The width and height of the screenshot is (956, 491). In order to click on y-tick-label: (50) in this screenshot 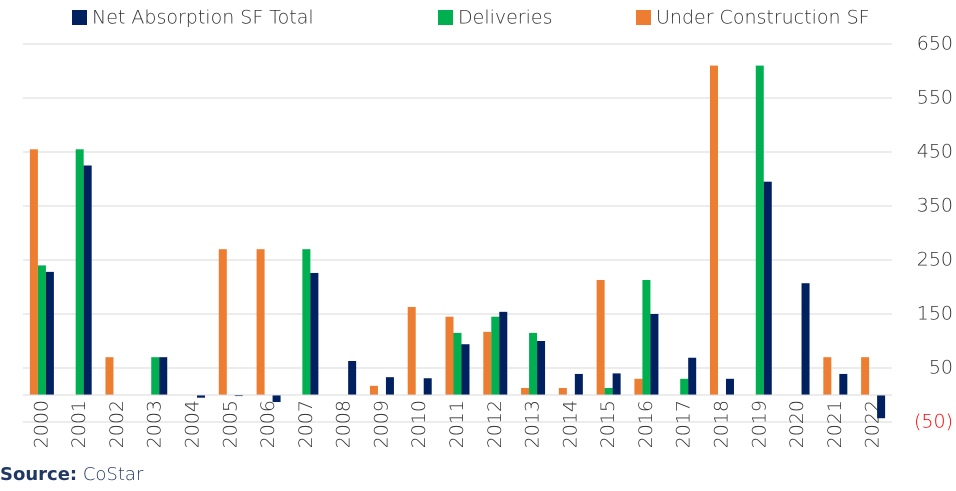, I will do `click(933, 422)`.